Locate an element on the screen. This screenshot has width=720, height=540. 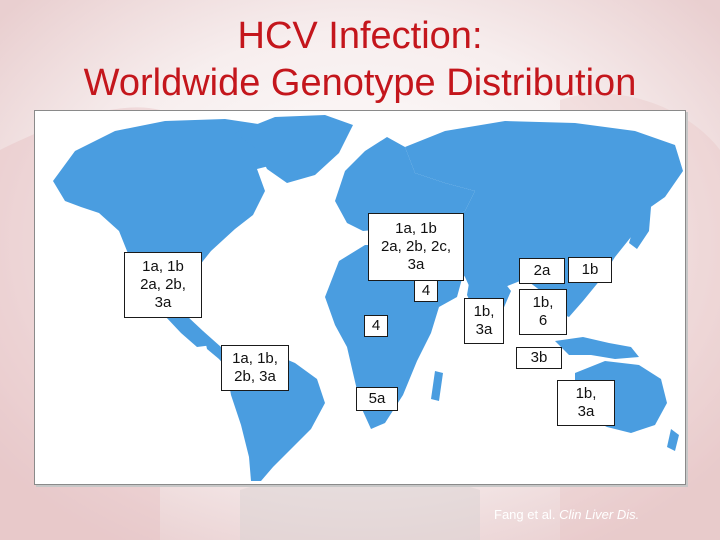
genotype-label-egypt: 4 is located at coordinates (426, 291).